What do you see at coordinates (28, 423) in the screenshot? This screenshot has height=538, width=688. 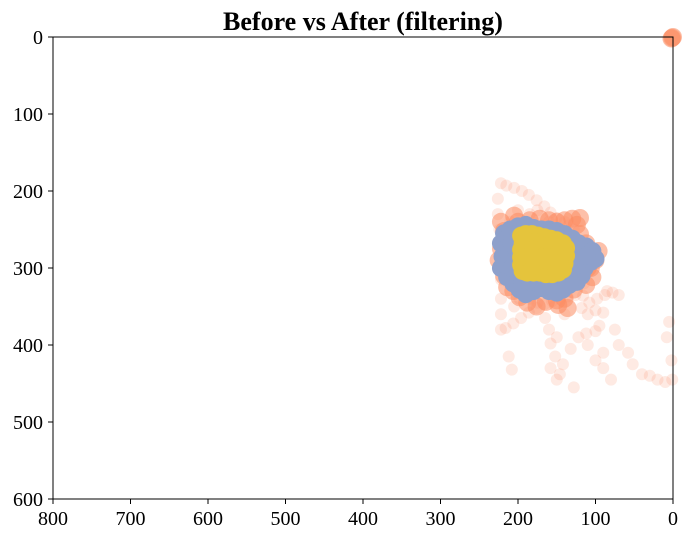 I see `y-tick-label: 500` at bounding box center [28, 423].